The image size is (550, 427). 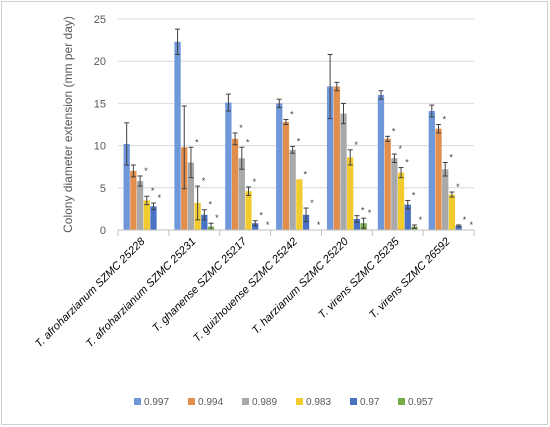 What do you see at coordinates (100, 104) in the screenshot?
I see `y-tick-label: 15` at bounding box center [100, 104].